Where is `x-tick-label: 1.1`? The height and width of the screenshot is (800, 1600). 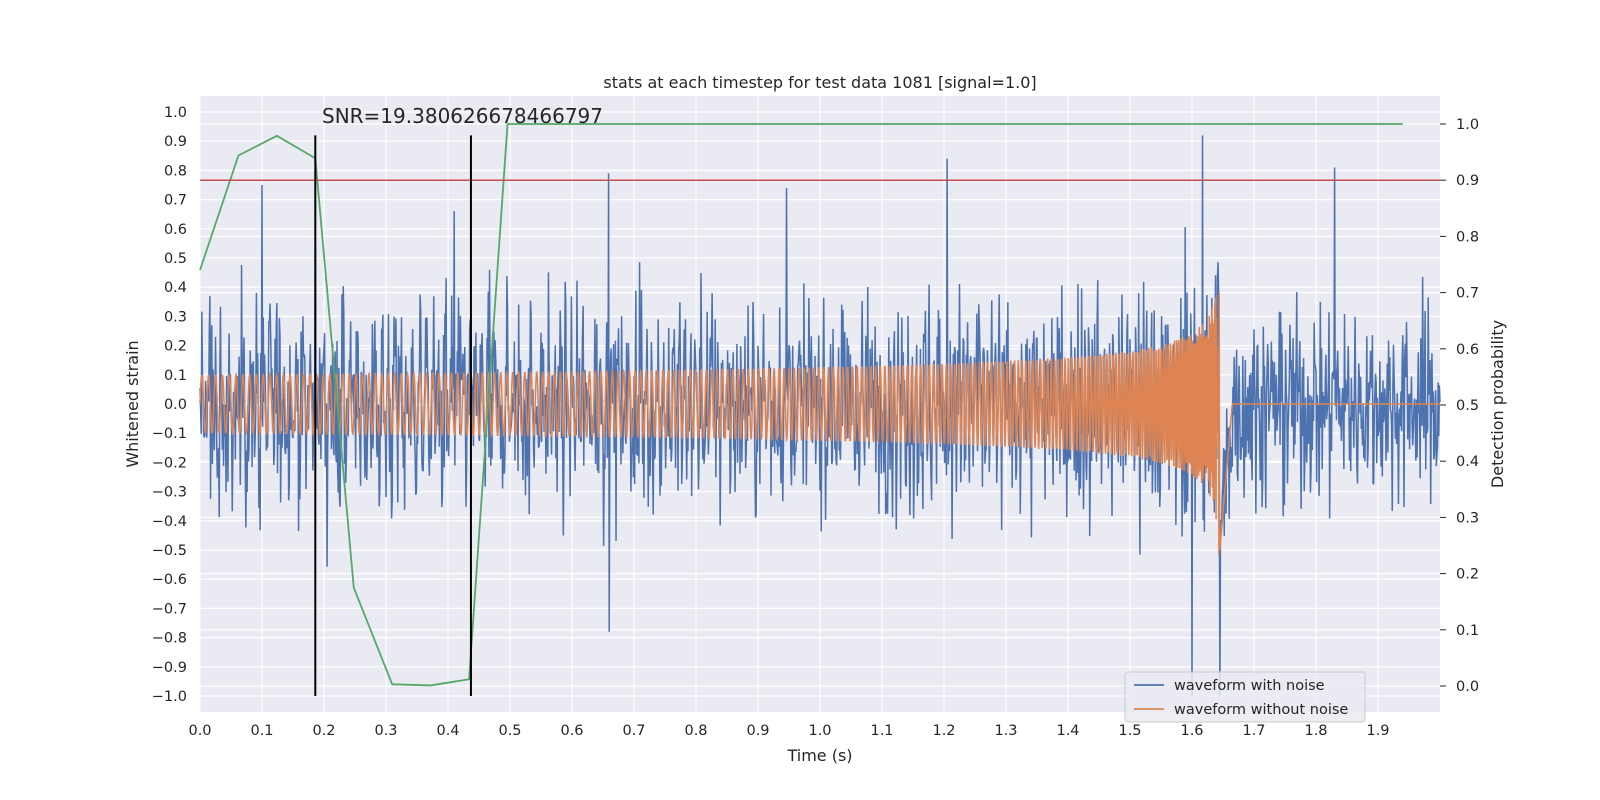 x-tick-label: 1.1 is located at coordinates (881, 731).